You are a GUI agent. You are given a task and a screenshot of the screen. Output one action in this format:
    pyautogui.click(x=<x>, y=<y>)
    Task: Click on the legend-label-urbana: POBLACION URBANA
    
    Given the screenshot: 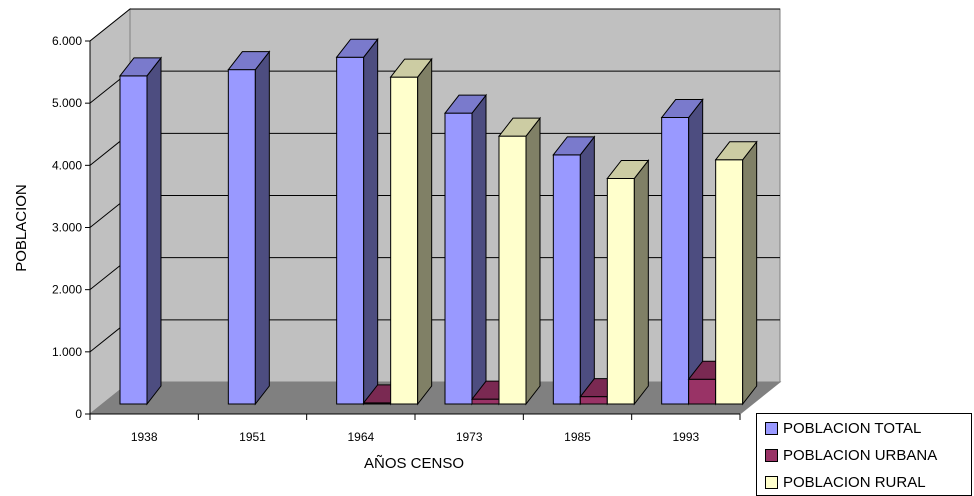 What is the action you would take?
    pyautogui.click(x=860, y=455)
    